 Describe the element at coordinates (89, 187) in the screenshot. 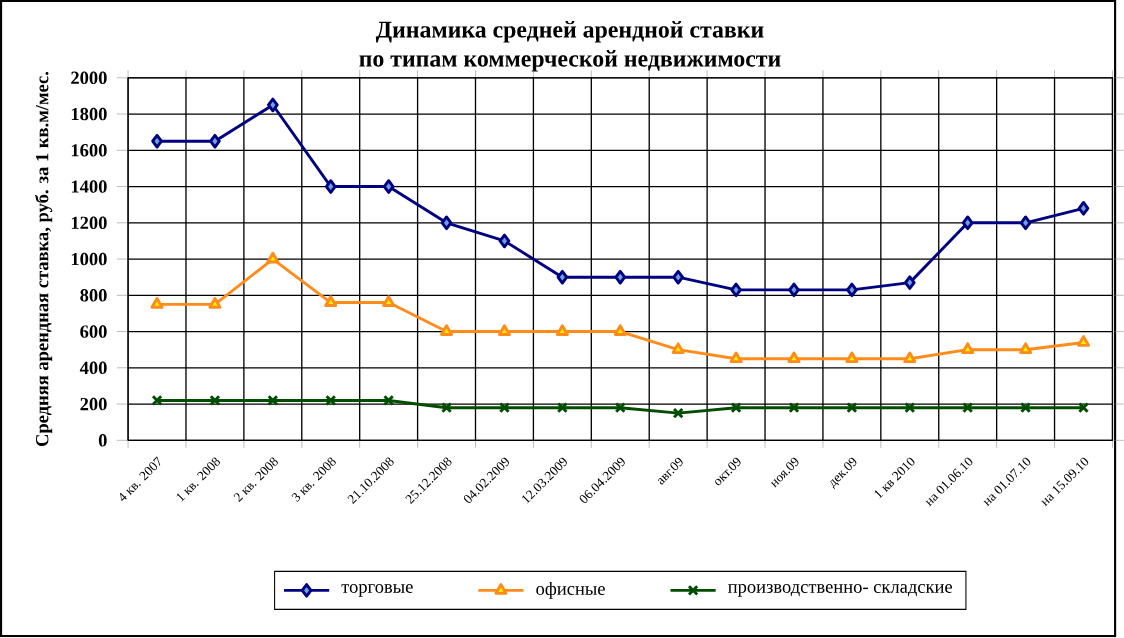

I see `y-tick-label: 1400` at that location.